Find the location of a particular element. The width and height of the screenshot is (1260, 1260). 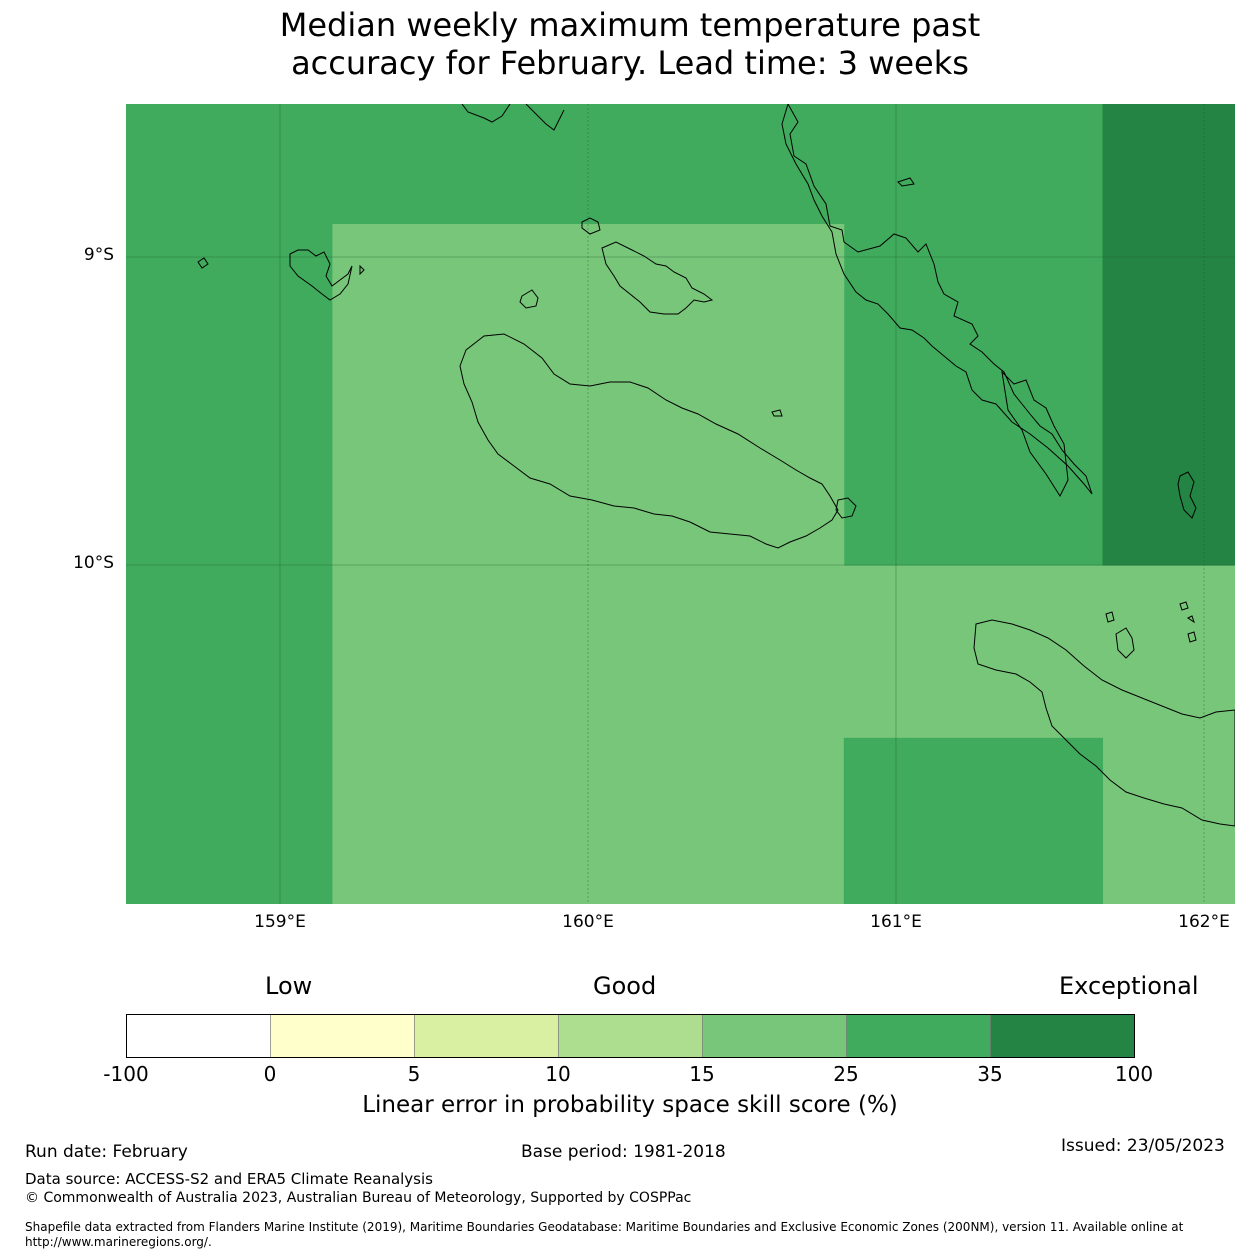

coast-makira is located at coordinates (1104, 723).